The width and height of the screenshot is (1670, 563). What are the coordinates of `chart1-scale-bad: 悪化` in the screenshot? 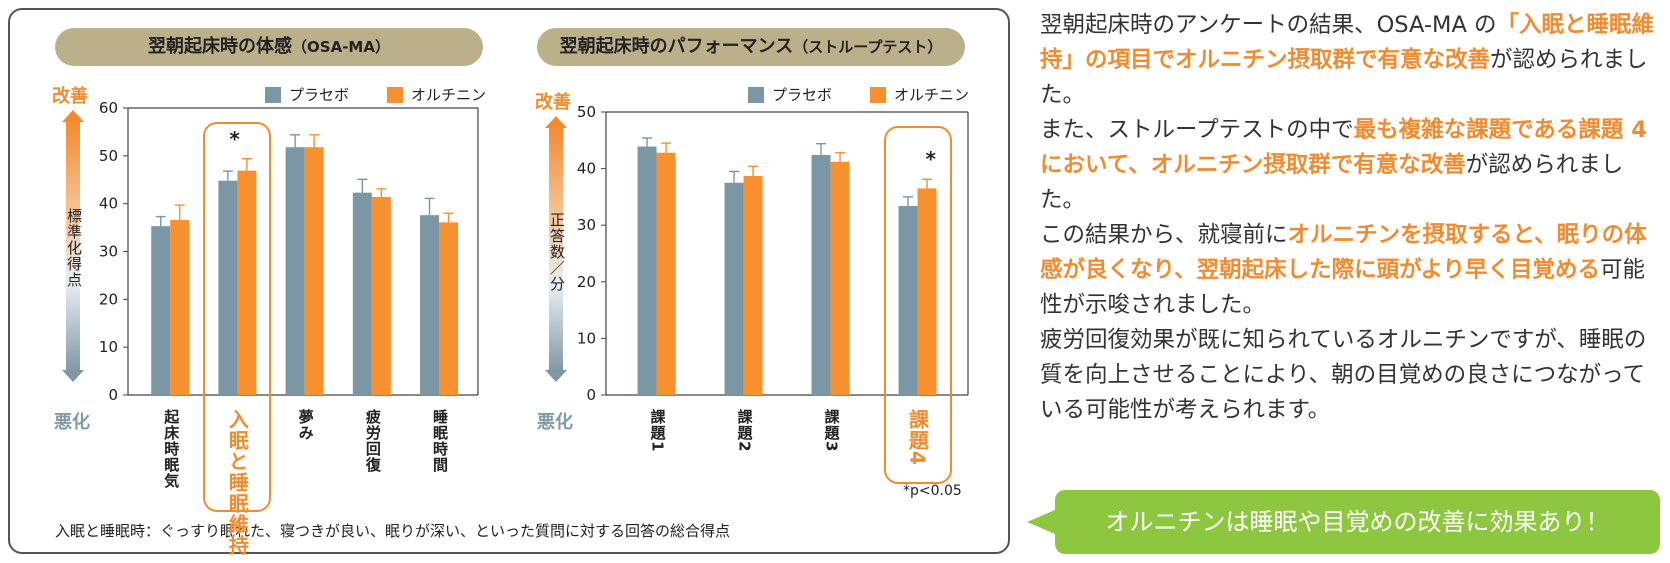 It's located at (72, 422).